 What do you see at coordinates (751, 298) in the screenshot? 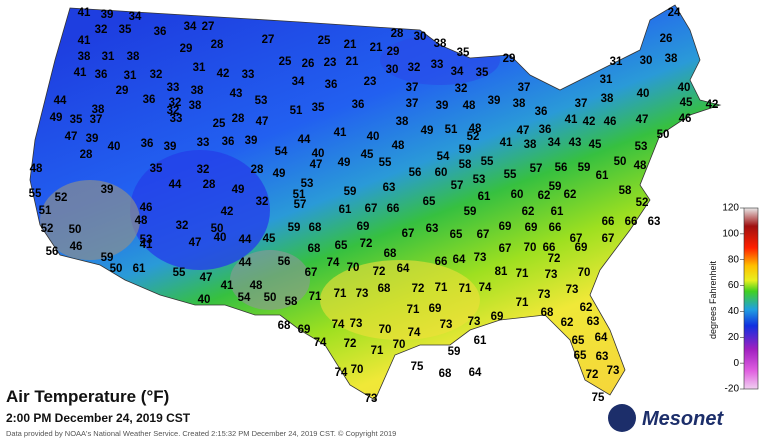
I see `colorbar` at bounding box center [751, 298].